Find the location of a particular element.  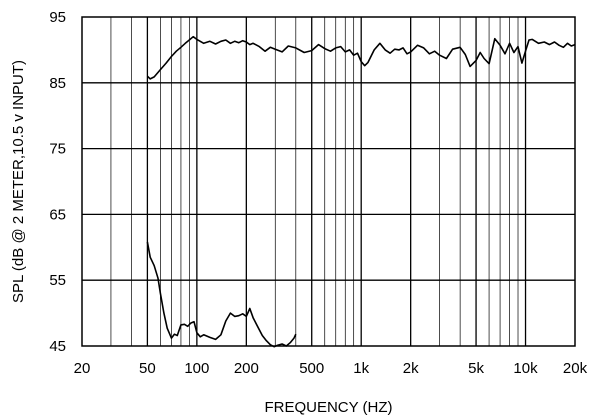

y-tick-label: 65 is located at coordinates (57, 214).